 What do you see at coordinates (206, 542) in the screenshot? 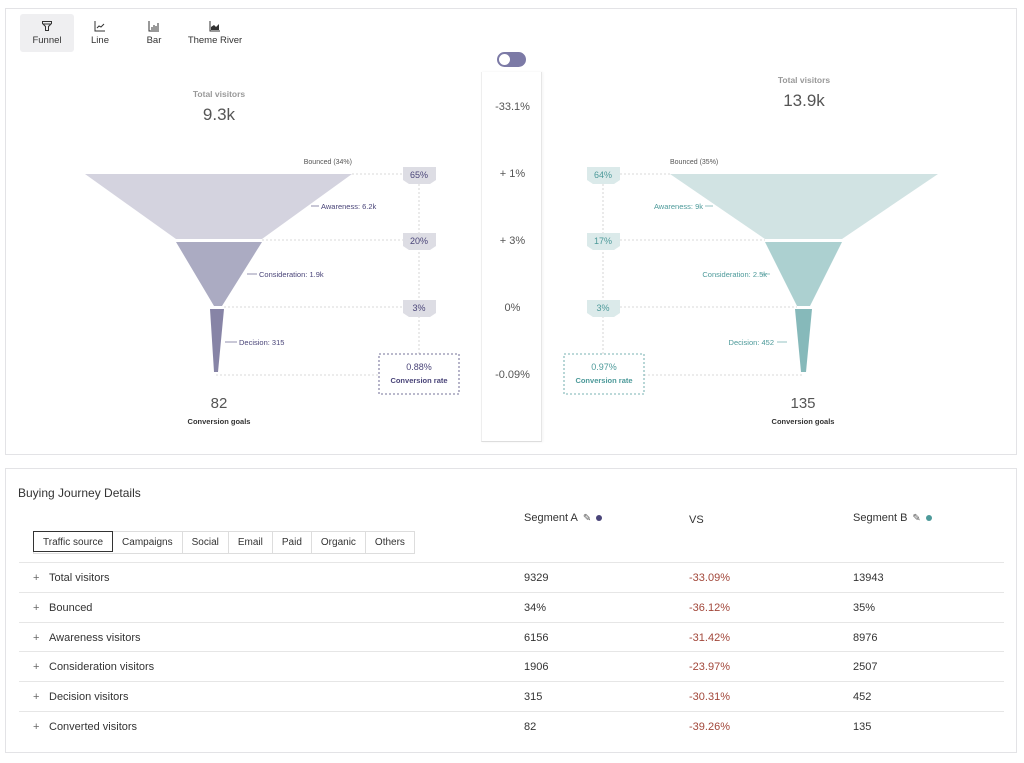
I see `tab-social: Social` at bounding box center [206, 542].